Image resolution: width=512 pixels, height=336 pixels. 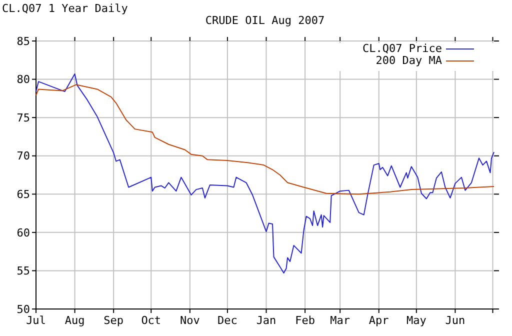 What do you see at coordinates (228, 320) in the screenshot?
I see `x-tick-label: Dec` at bounding box center [228, 320].